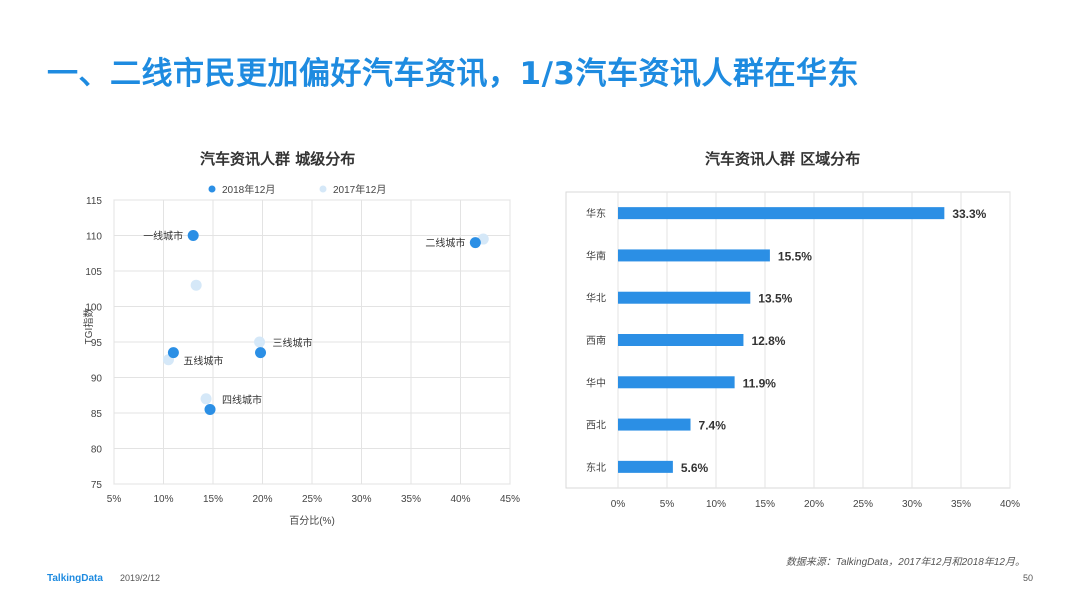 The height and width of the screenshot is (607, 1080). I want to click on scatter-x-tick-label: 45%, so click(510, 499).